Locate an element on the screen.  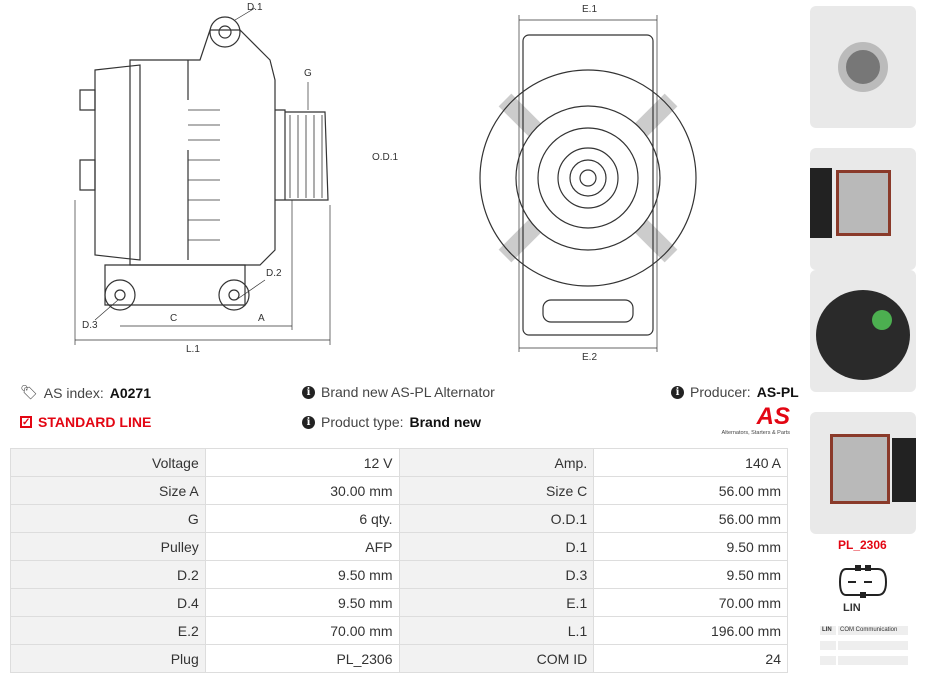
tags-icon: 🏷 is located at coordinates (29, 392).